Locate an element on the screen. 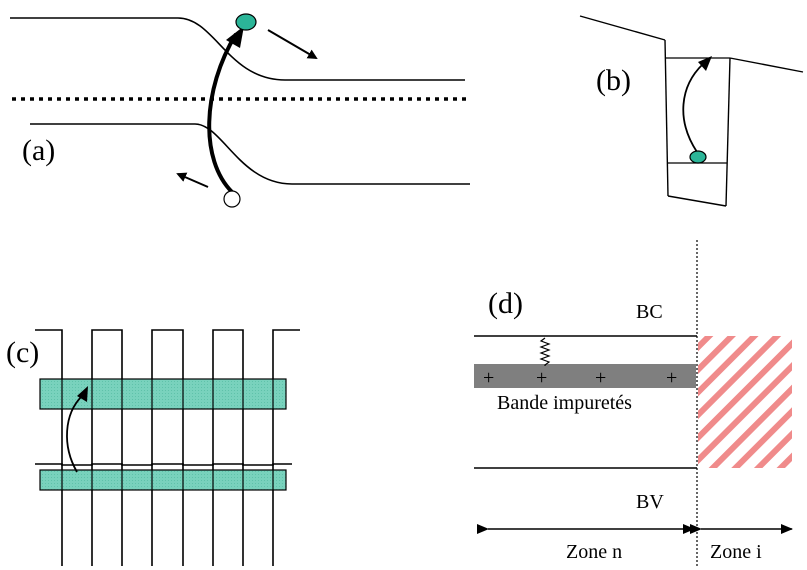 Image resolution: width=807 pixels, height=570 pixels. valence-band-edge is located at coordinates (250, 154).